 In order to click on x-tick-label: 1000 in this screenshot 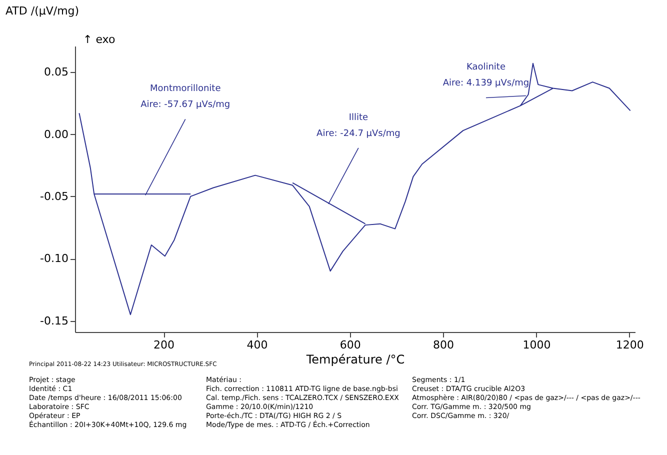, I will do `click(536, 345)`.